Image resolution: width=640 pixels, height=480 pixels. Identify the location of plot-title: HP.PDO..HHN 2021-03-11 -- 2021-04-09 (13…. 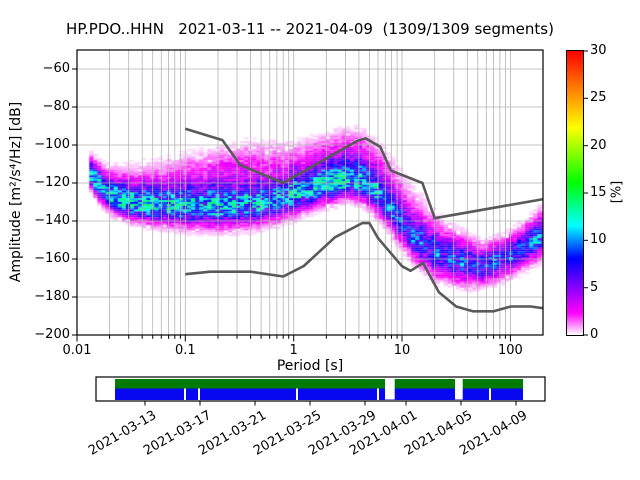
(310, 29).